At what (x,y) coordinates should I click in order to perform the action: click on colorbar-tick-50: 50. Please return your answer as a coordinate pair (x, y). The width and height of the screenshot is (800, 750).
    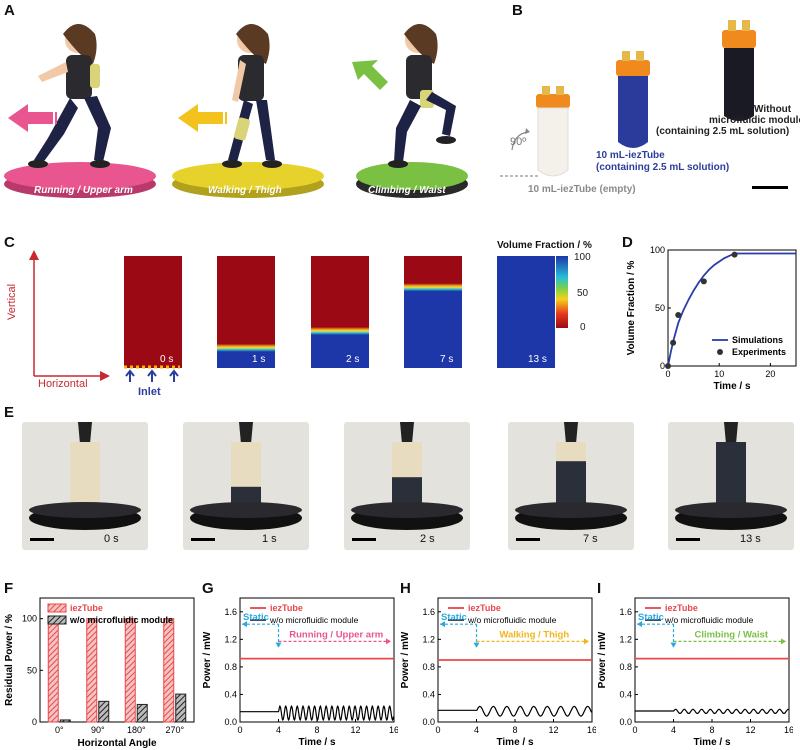
    Looking at the image, I should click on (583, 293).